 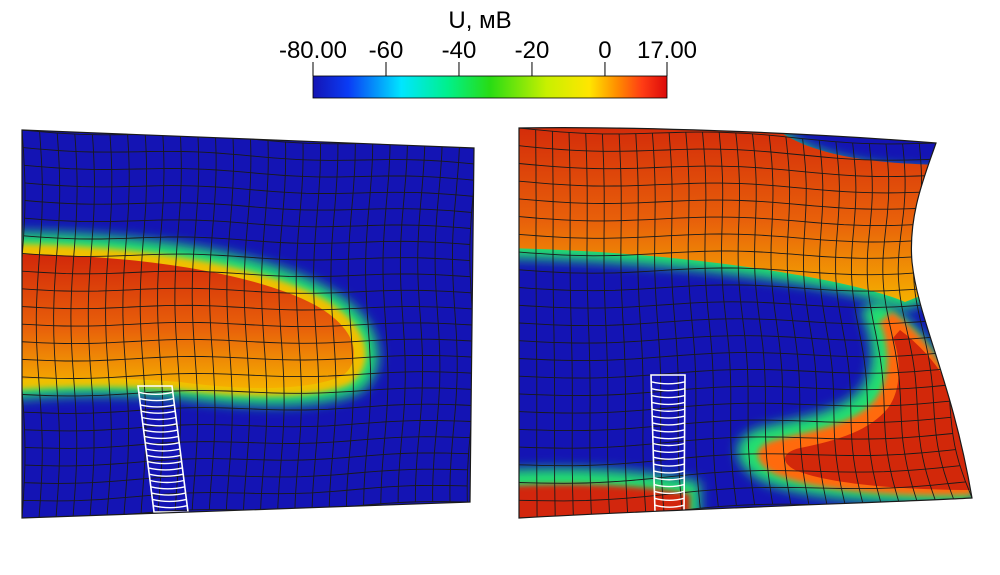 What do you see at coordinates (488, 56) in the screenshot?
I see `colorbar-ticks: -80.00 -60 -40 -20 0 17.00` at bounding box center [488, 56].